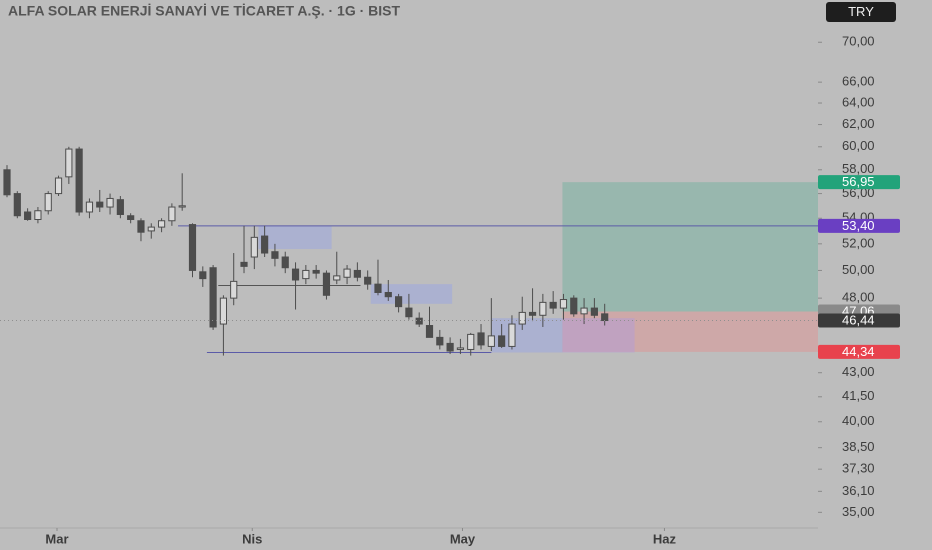 The image size is (932, 550). I want to click on y-tick-label: 50,00, so click(858, 269).